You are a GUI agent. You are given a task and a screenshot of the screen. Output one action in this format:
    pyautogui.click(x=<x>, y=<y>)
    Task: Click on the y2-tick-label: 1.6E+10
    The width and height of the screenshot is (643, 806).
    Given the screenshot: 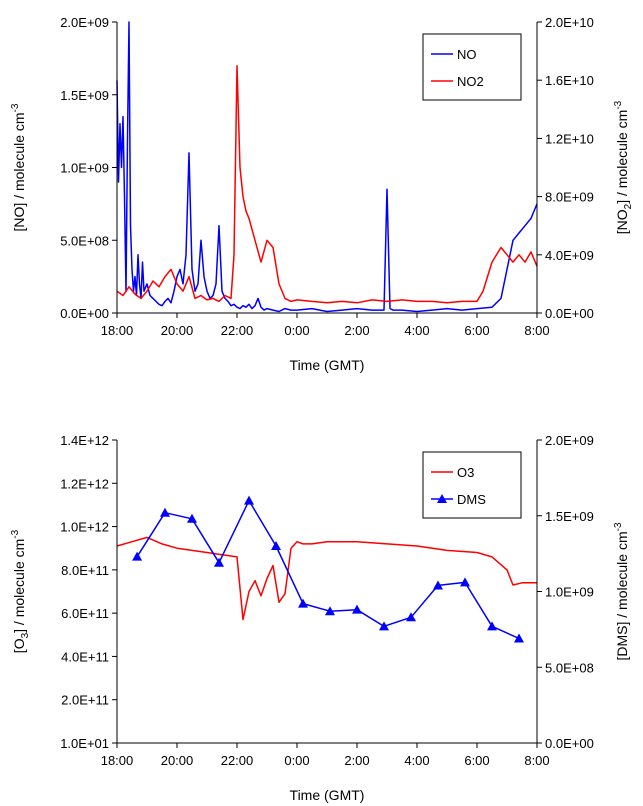 What is the action you would take?
    pyautogui.click(x=569, y=80)
    